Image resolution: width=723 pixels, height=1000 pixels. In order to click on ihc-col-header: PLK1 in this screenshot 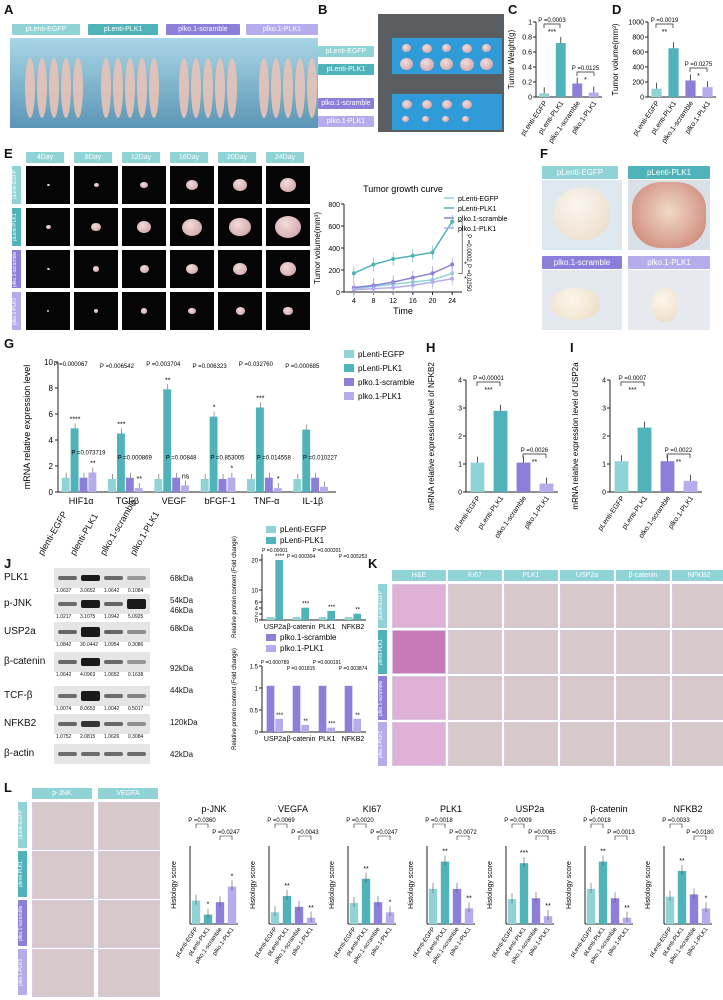, I will do `click(531, 575)`.